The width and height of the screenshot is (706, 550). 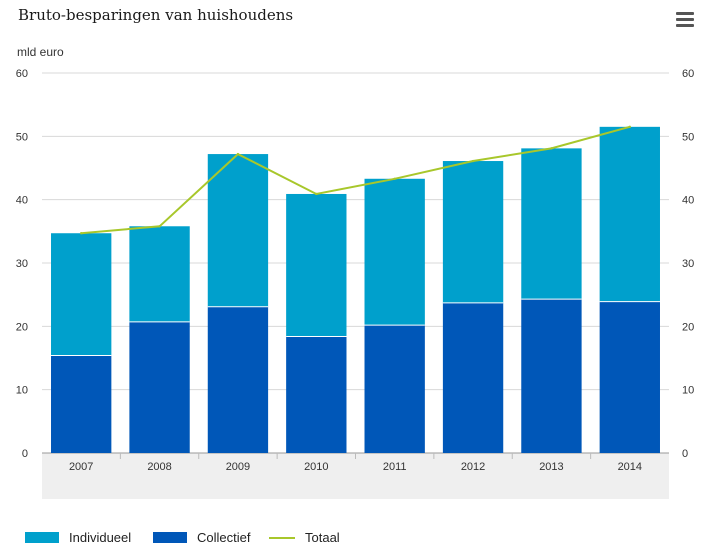 I want to click on y-tick-label-right: 0, so click(x=685, y=454).